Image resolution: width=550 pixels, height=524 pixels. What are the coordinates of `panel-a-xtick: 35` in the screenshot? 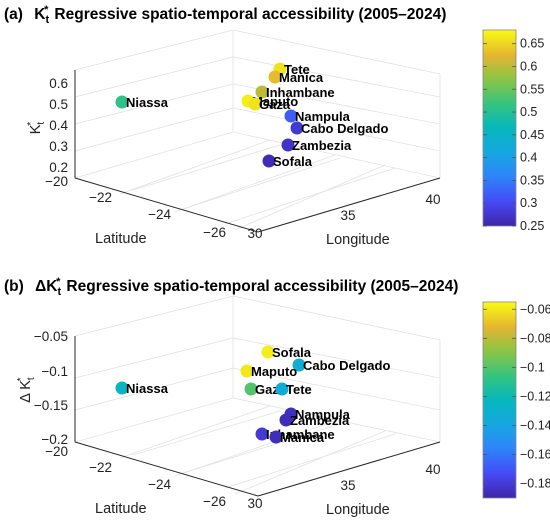 It's located at (347, 215).